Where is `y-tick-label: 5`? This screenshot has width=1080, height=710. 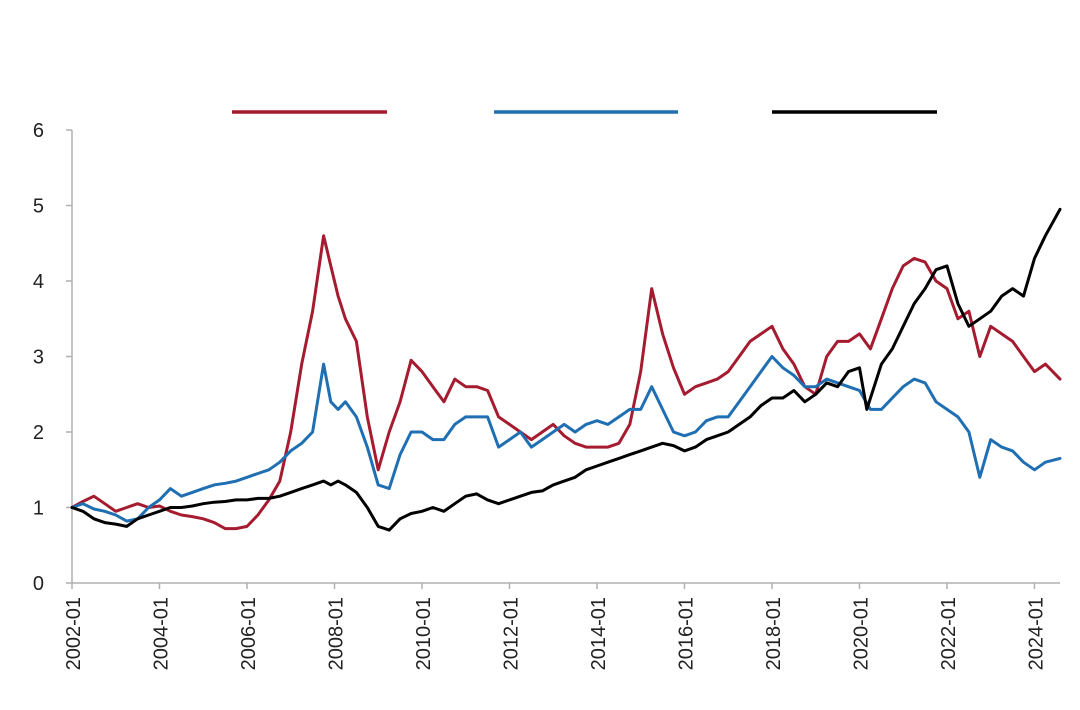
y-tick-label: 5 is located at coordinates (38, 207).